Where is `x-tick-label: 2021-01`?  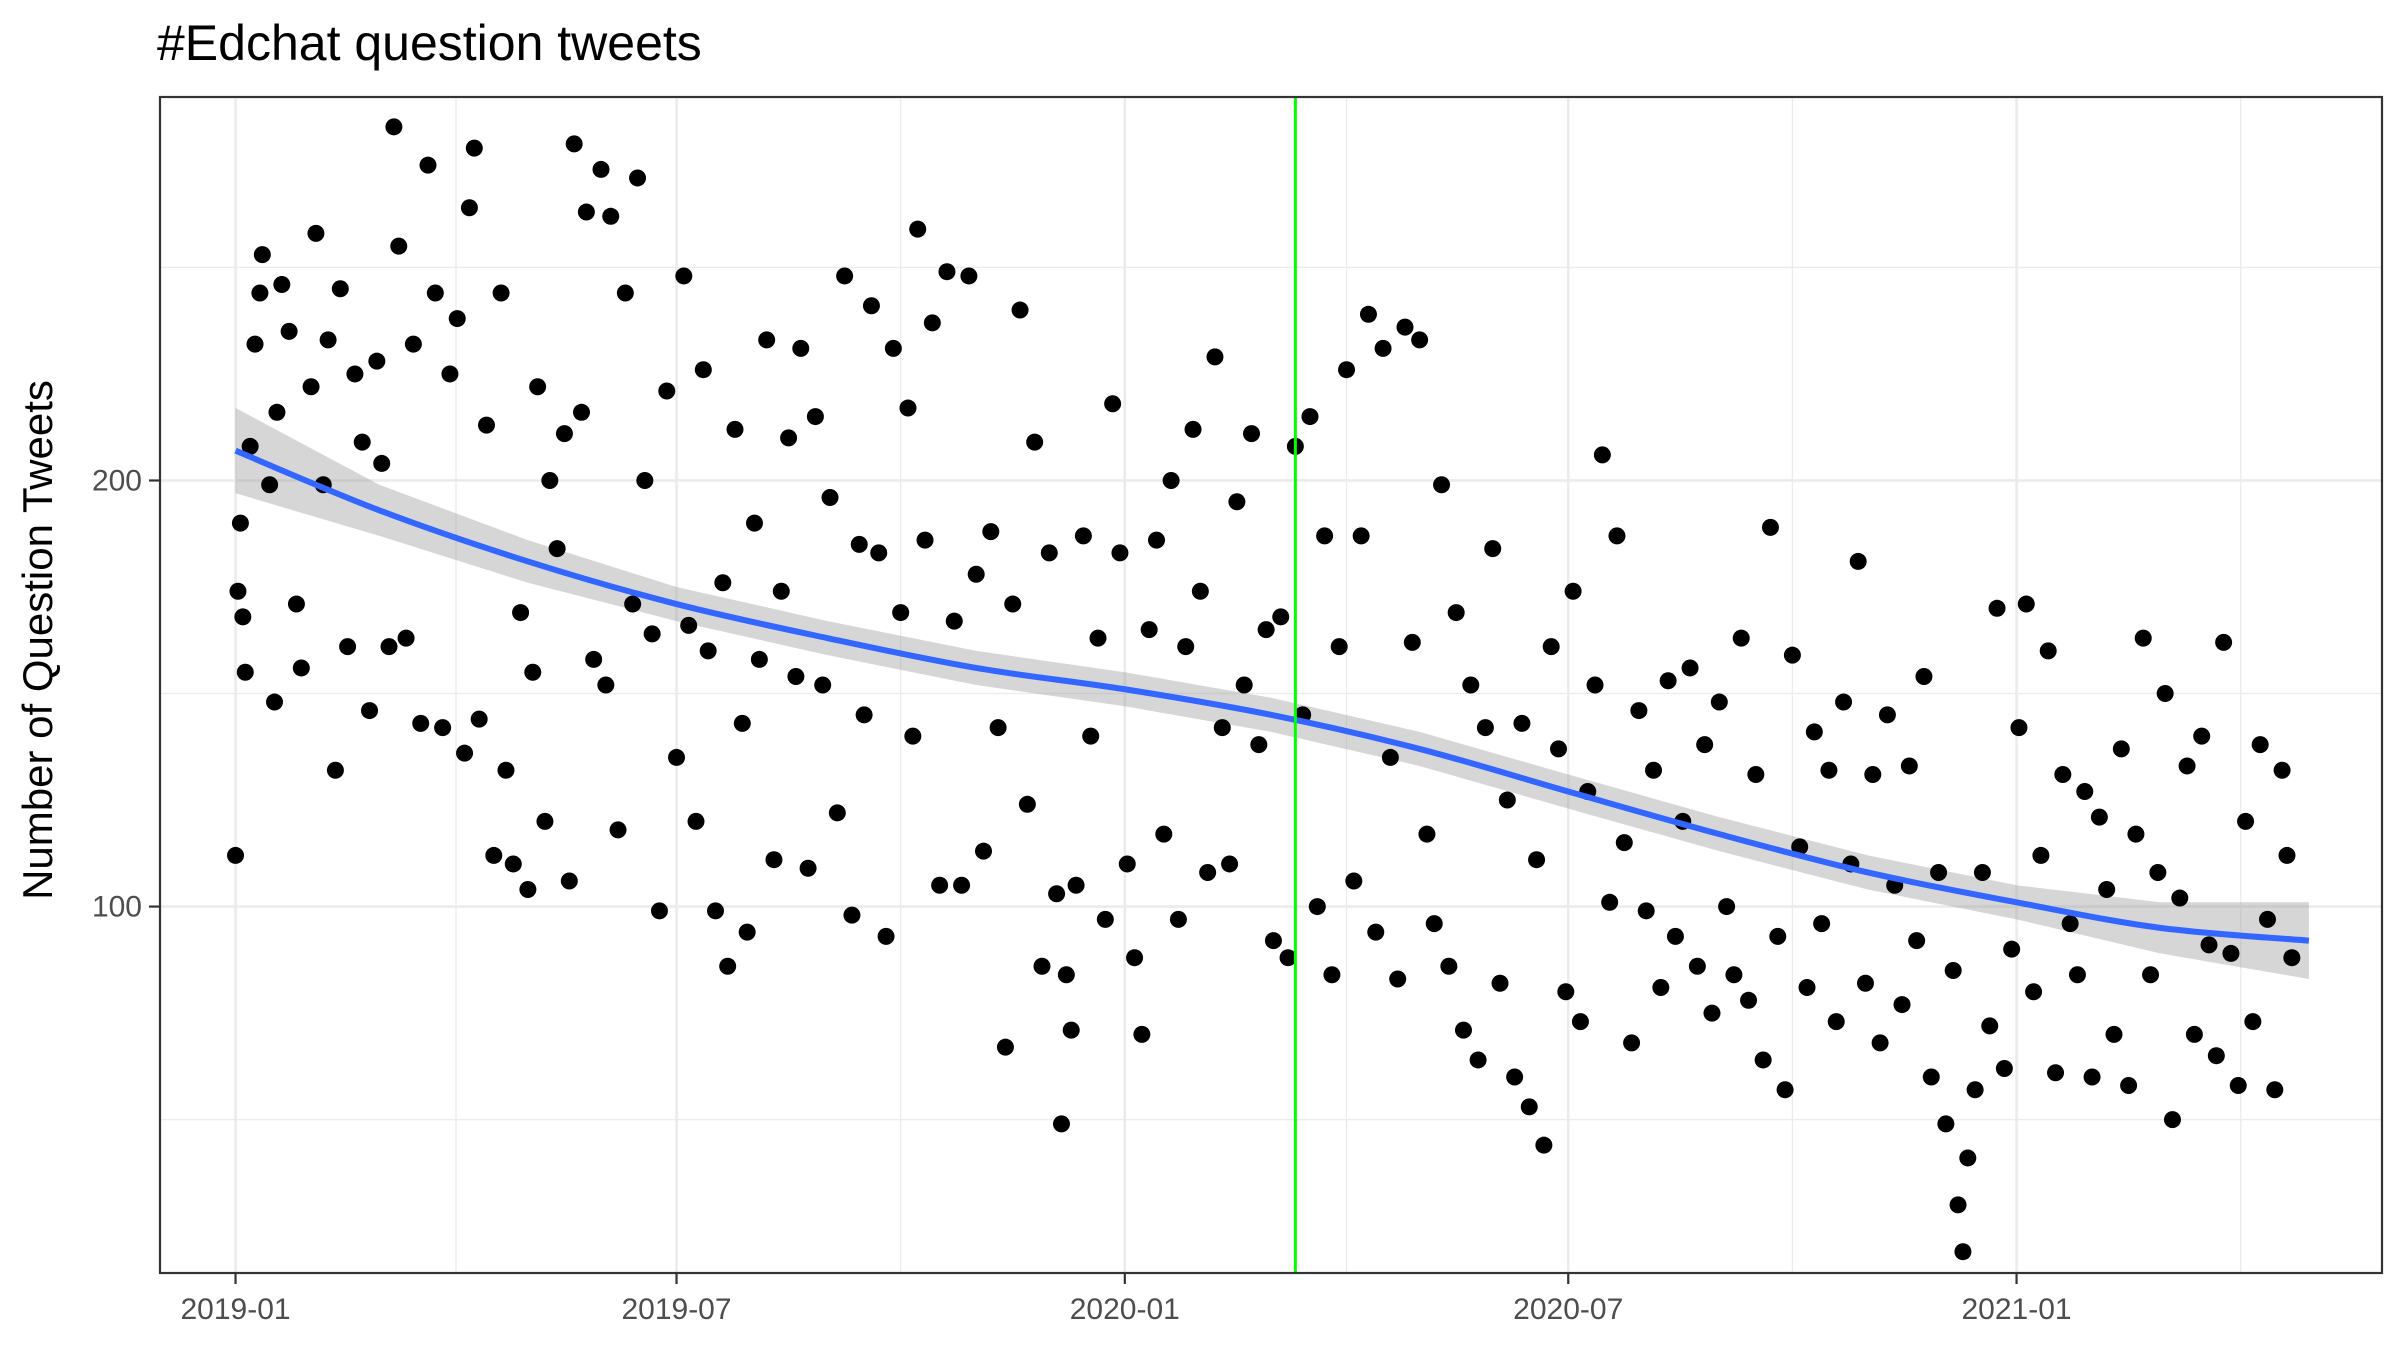 x-tick-label: 2021-01 is located at coordinates (2016, 1309).